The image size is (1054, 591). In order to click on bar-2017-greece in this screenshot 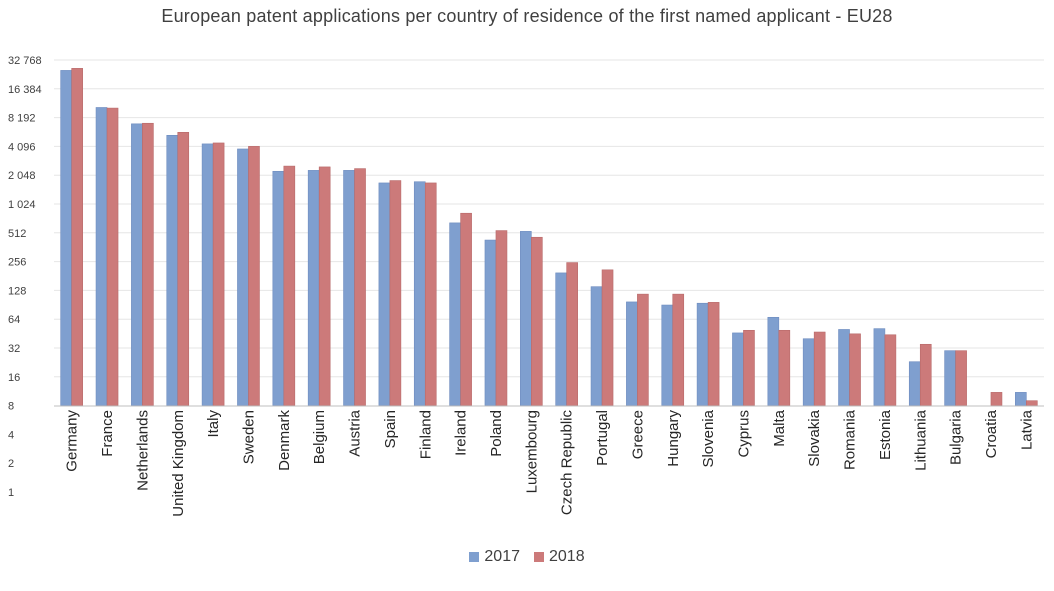, I will do `click(632, 353)`.